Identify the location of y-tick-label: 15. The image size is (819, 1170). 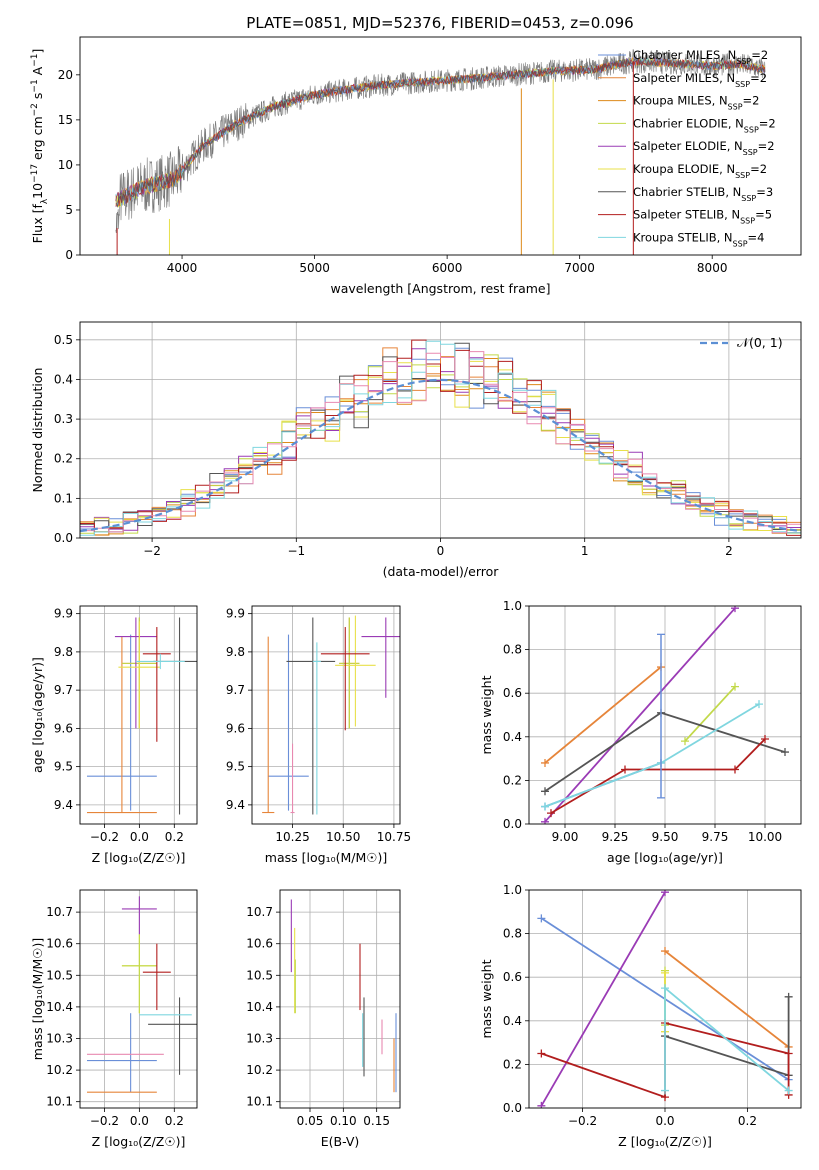
(65, 120).